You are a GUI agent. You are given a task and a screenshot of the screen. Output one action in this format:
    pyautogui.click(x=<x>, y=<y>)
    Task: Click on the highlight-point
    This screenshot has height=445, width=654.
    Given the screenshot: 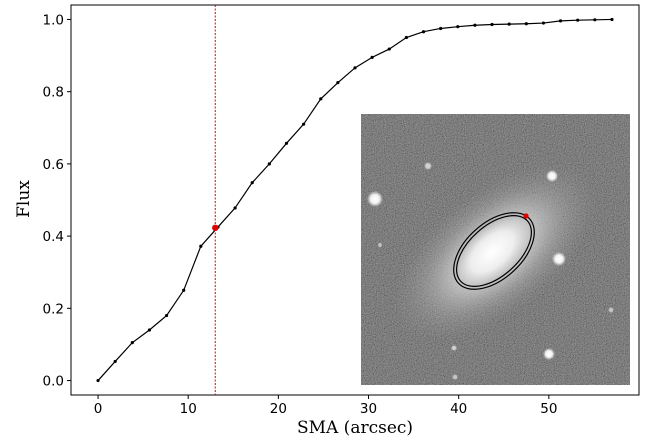 What is the action you would take?
    pyautogui.click(x=215, y=228)
    